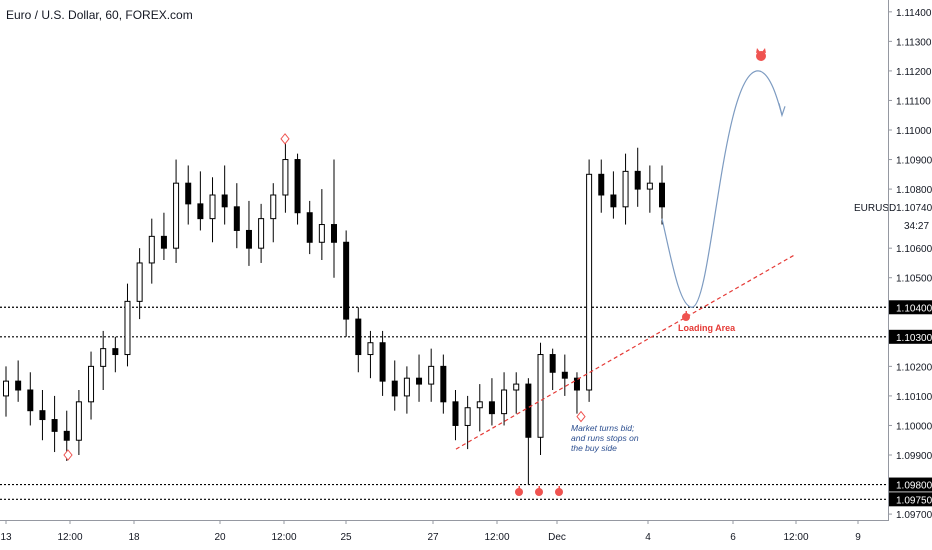 This screenshot has height=550, width=932. Describe the element at coordinates (346, 537) in the screenshot. I see `time-tick-label: 25` at that location.